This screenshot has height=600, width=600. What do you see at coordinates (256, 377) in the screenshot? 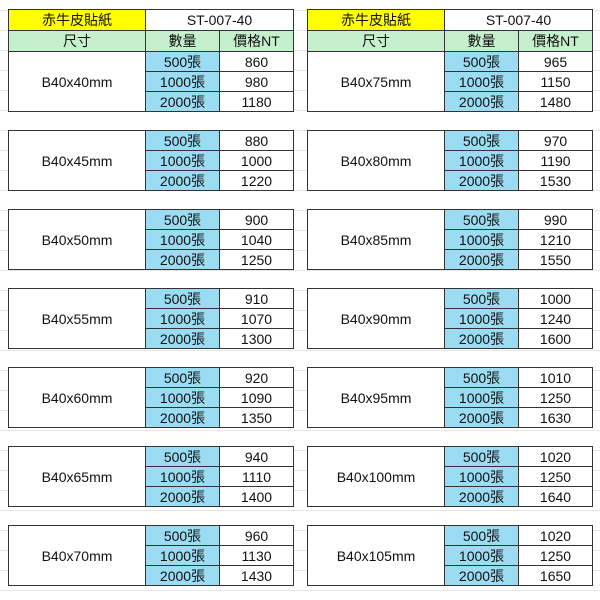
I see `price-cell: 920` at bounding box center [256, 377].